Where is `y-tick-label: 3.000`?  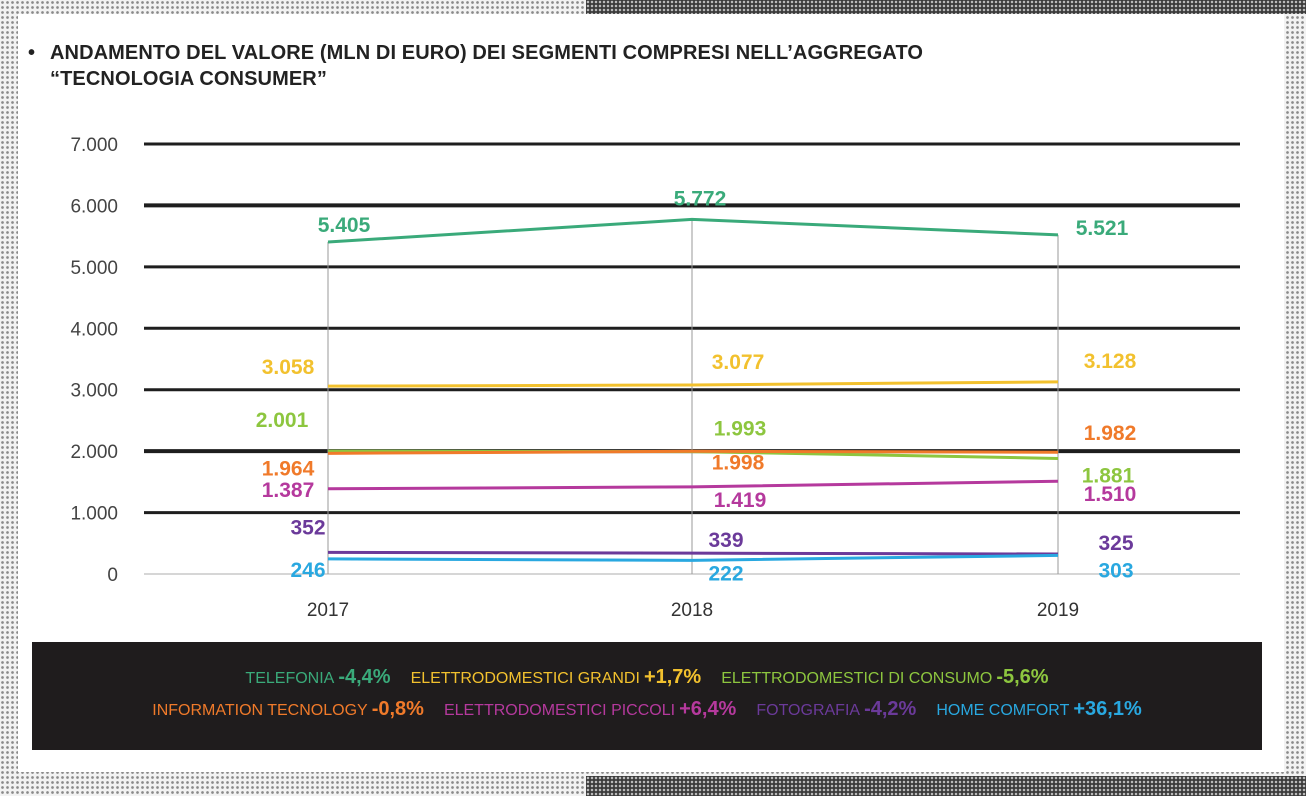
y-tick-label: 3.000 is located at coordinates (94, 391).